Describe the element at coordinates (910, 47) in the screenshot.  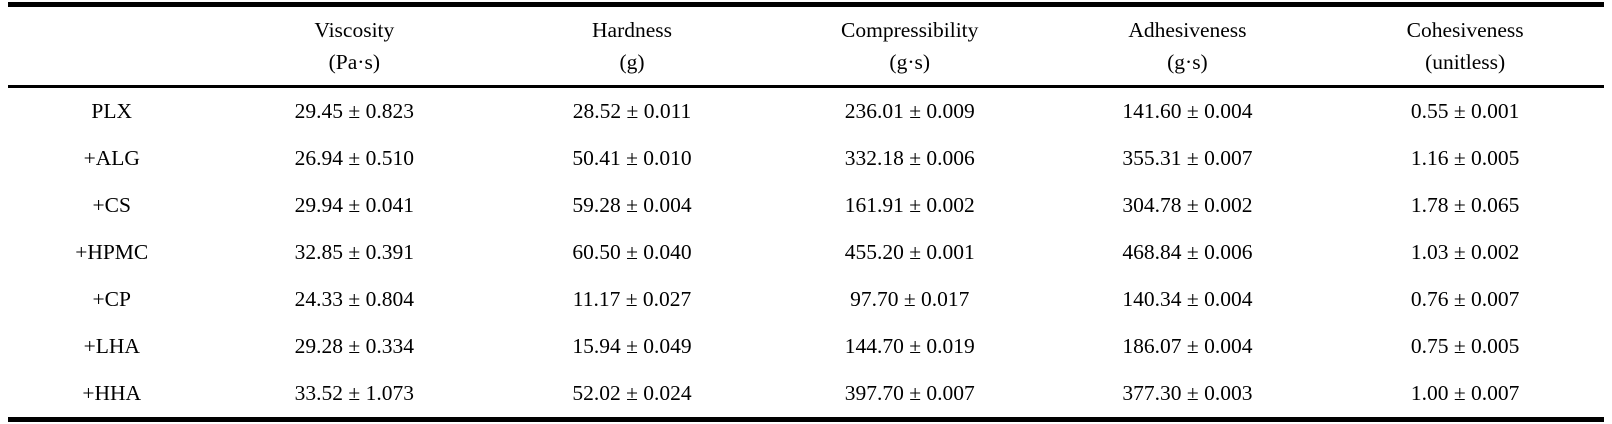
I see `column-header-compressibility: Compressibility (g·s)` at that location.